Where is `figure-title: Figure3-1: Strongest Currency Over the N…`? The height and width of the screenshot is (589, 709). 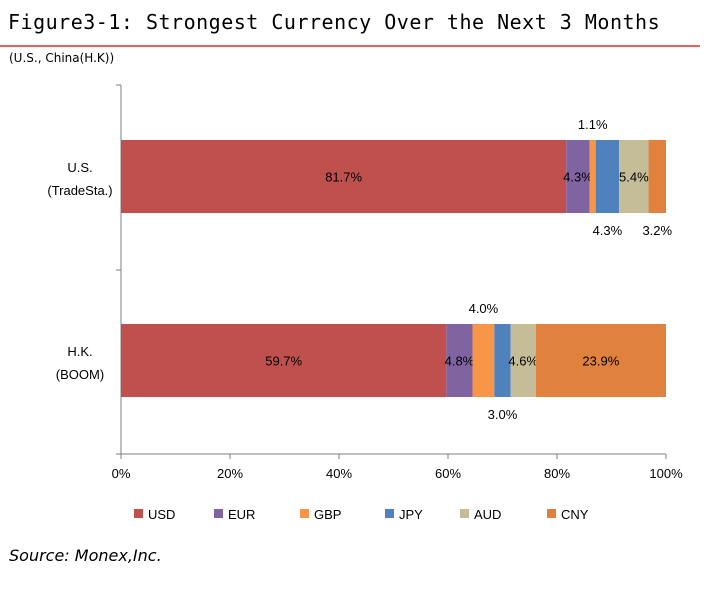 figure-title: Figure3-1: Strongest Currency Over the N… is located at coordinates (334, 22).